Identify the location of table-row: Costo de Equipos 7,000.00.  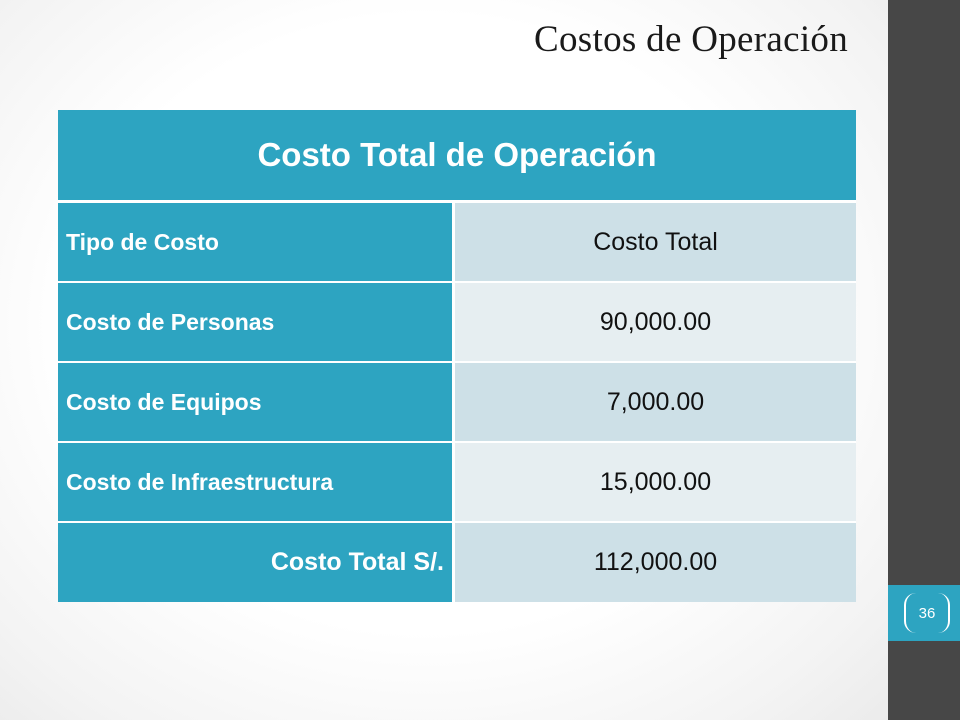
(457, 403).